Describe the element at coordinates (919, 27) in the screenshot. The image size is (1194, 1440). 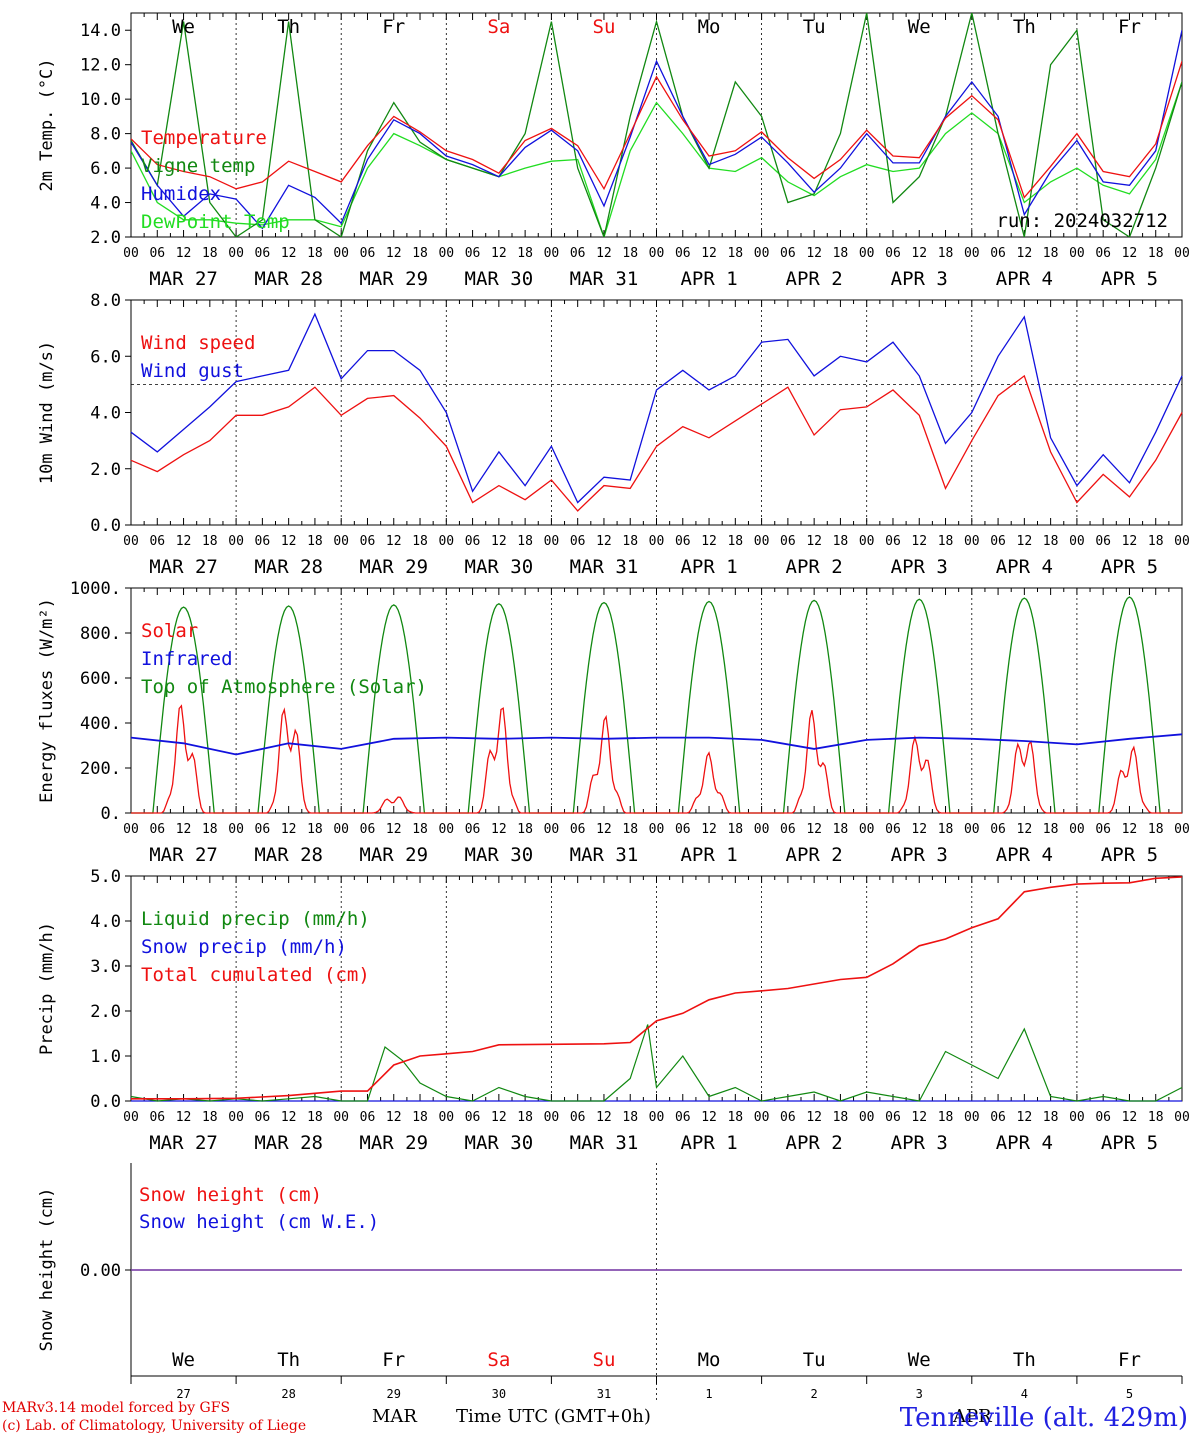
I see `day-name: We` at that location.